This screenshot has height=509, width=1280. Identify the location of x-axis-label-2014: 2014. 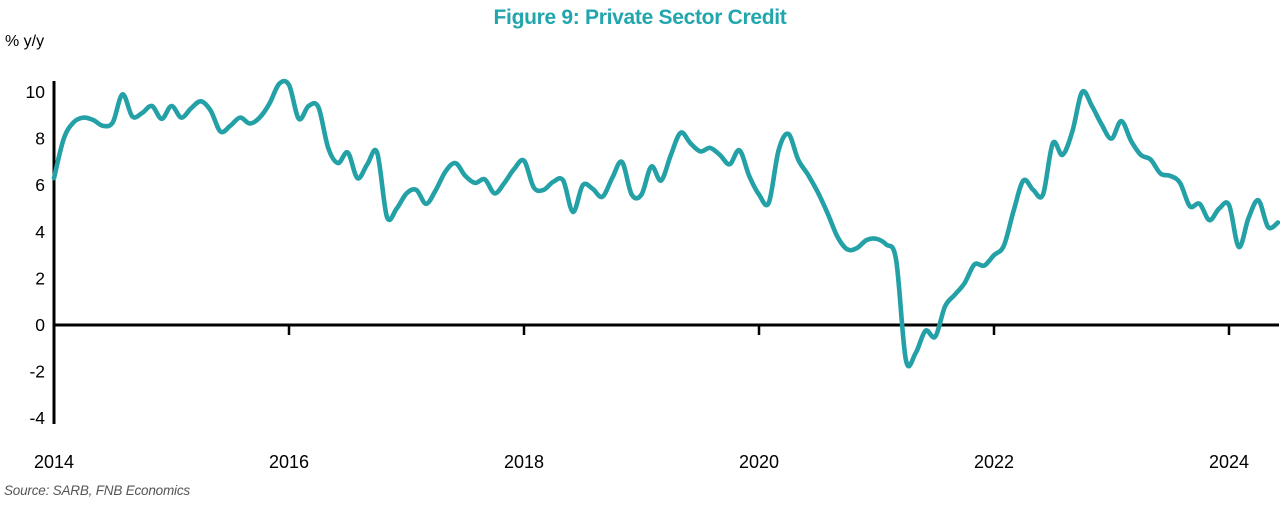
(54, 462).